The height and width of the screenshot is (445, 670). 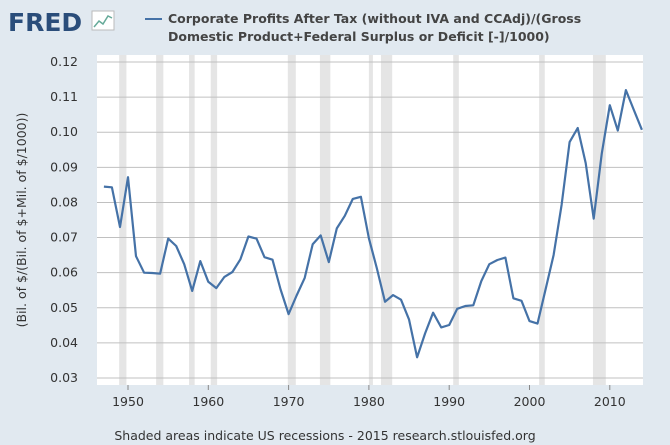 I want to click on x-tick-label: 1970, so click(x=289, y=401).